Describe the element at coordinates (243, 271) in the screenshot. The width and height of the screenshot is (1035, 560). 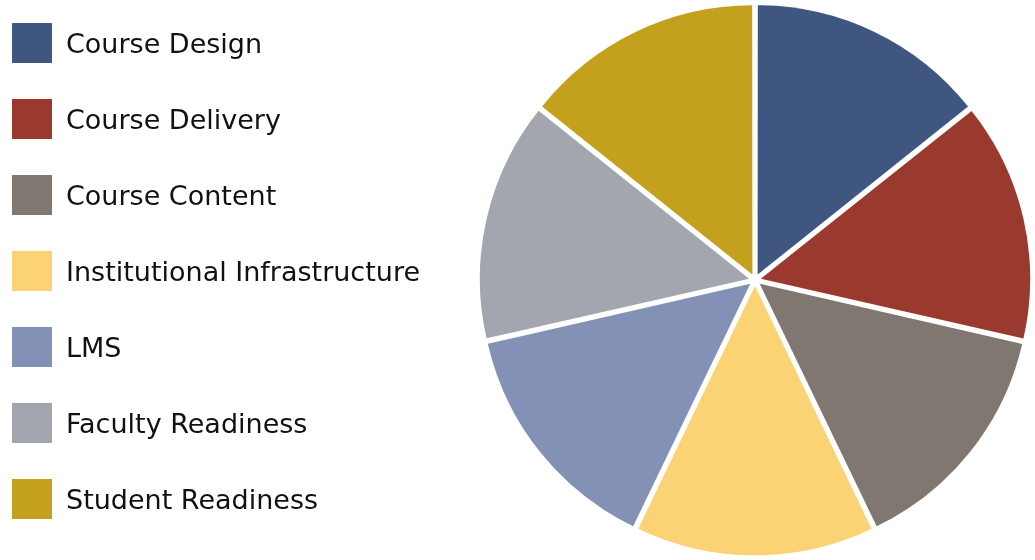
I see `legend-label: Institutional Infrastructure` at that location.